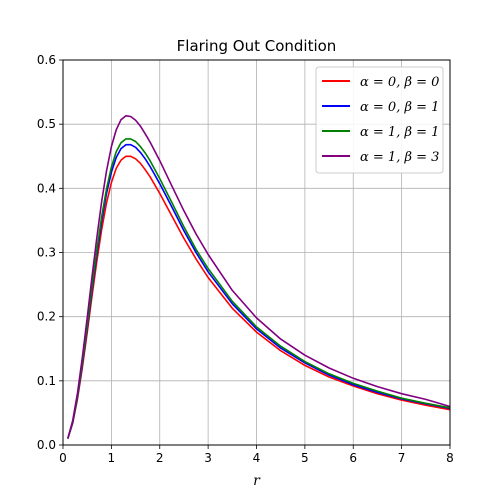  I want to click on legend-entry: α = 0, β = 1, so click(399, 107).